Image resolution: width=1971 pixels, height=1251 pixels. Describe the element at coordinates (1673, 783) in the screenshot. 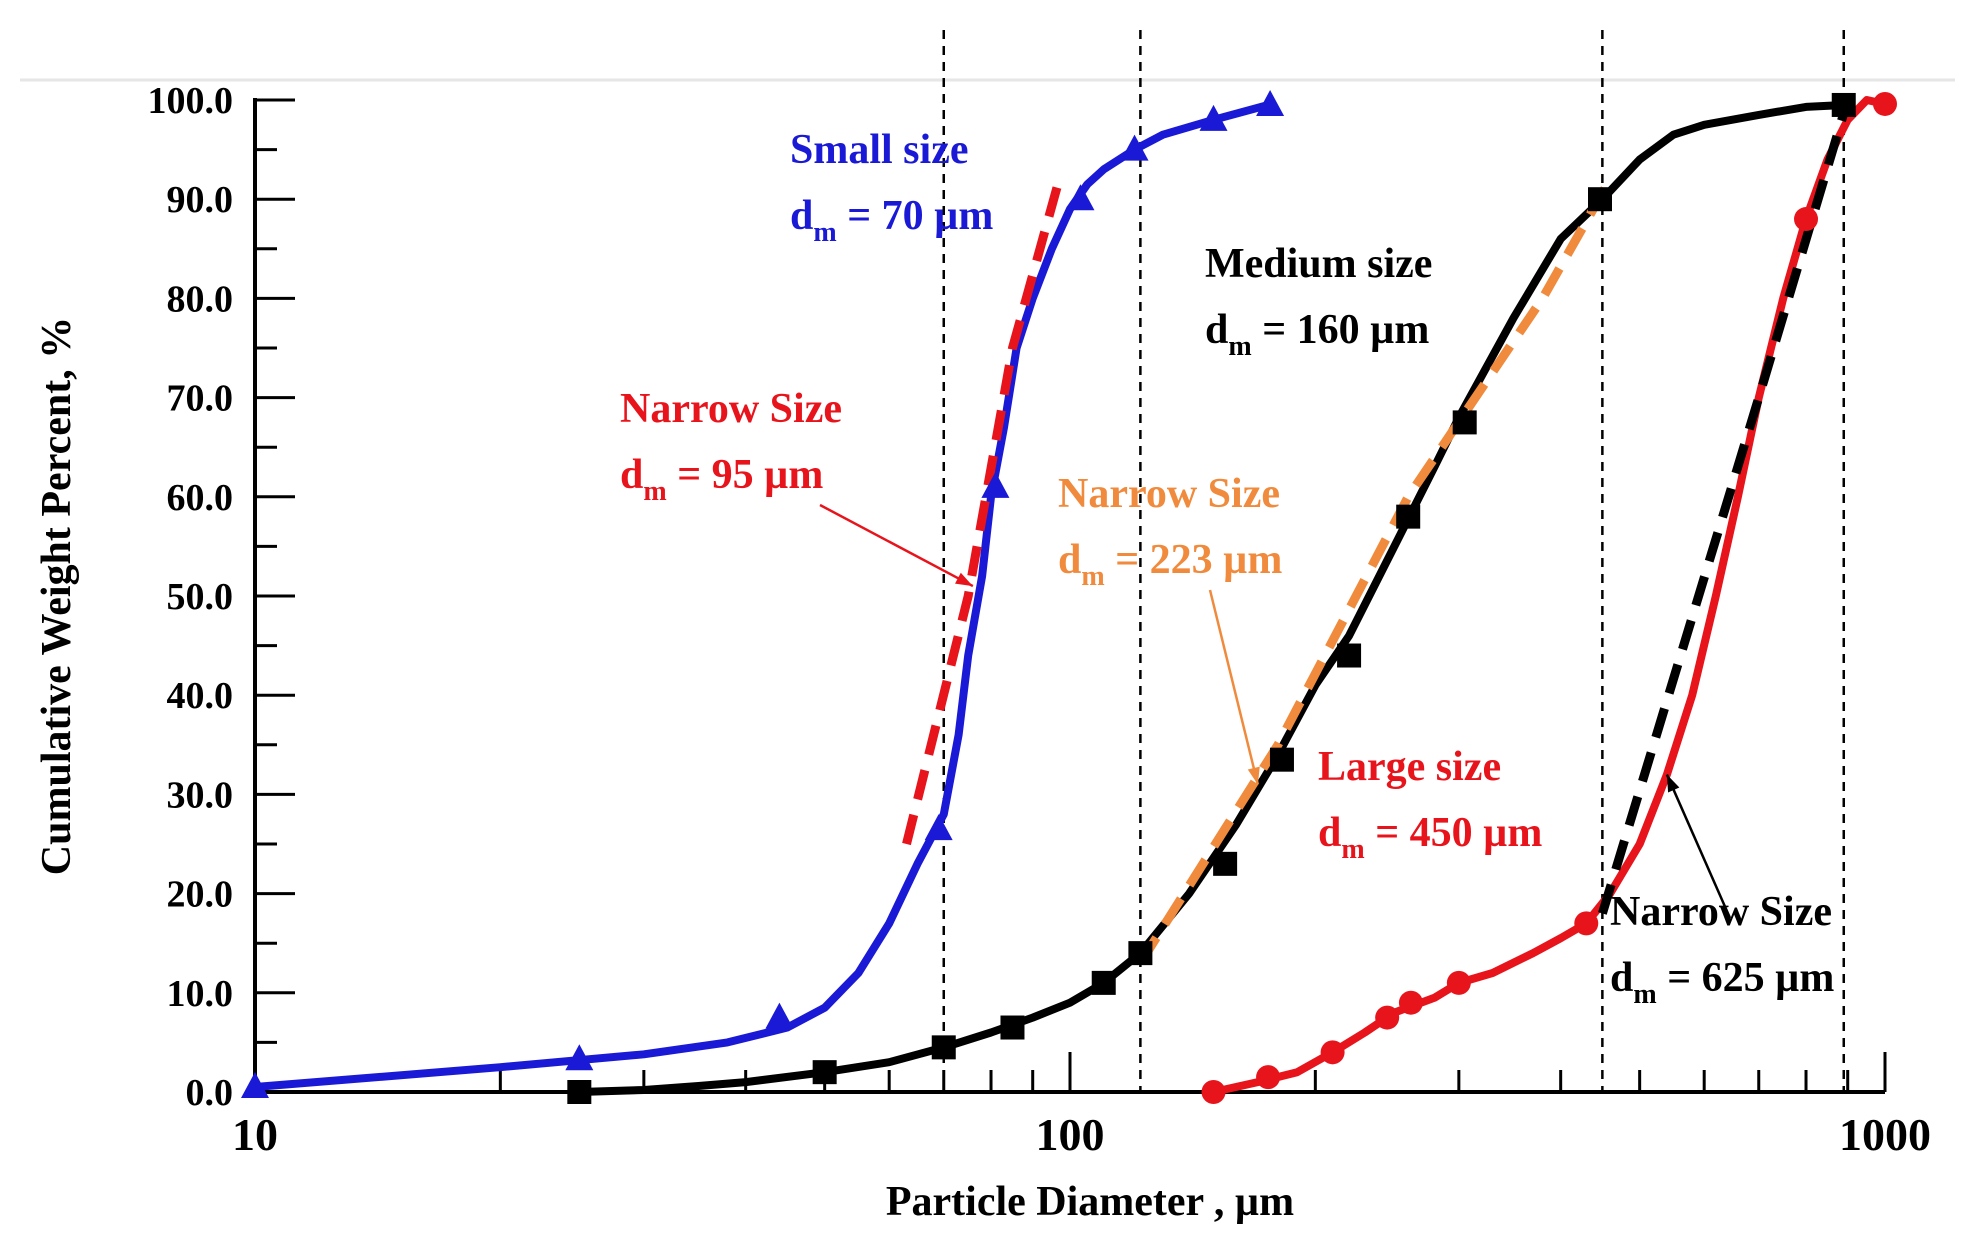

I see `leader-narrow-625-arrowhead` at that location.